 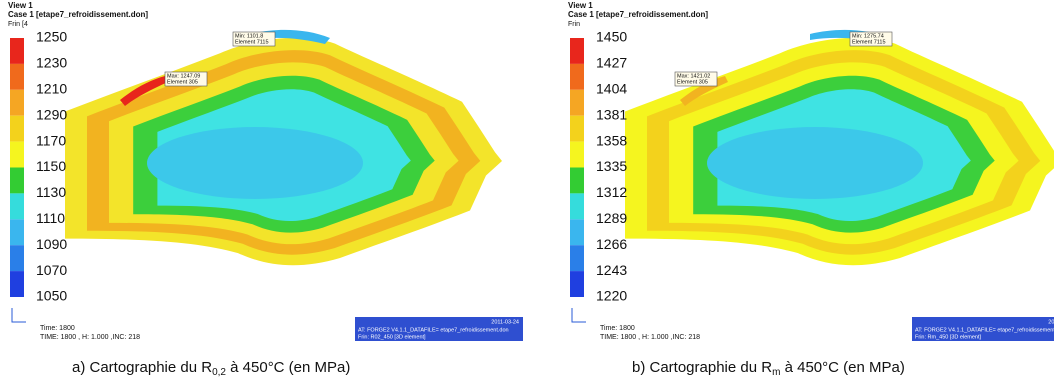 What do you see at coordinates (51, 192) in the screenshot?
I see `legend-label: 1130` at bounding box center [51, 192].